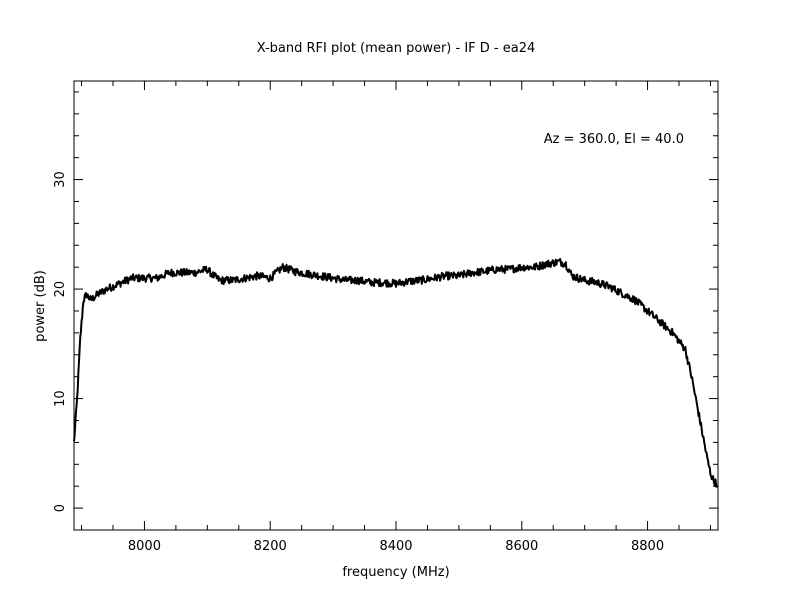 The height and width of the screenshot is (612, 792). I want to click on y-tick-label: 0, so click(60, 508).